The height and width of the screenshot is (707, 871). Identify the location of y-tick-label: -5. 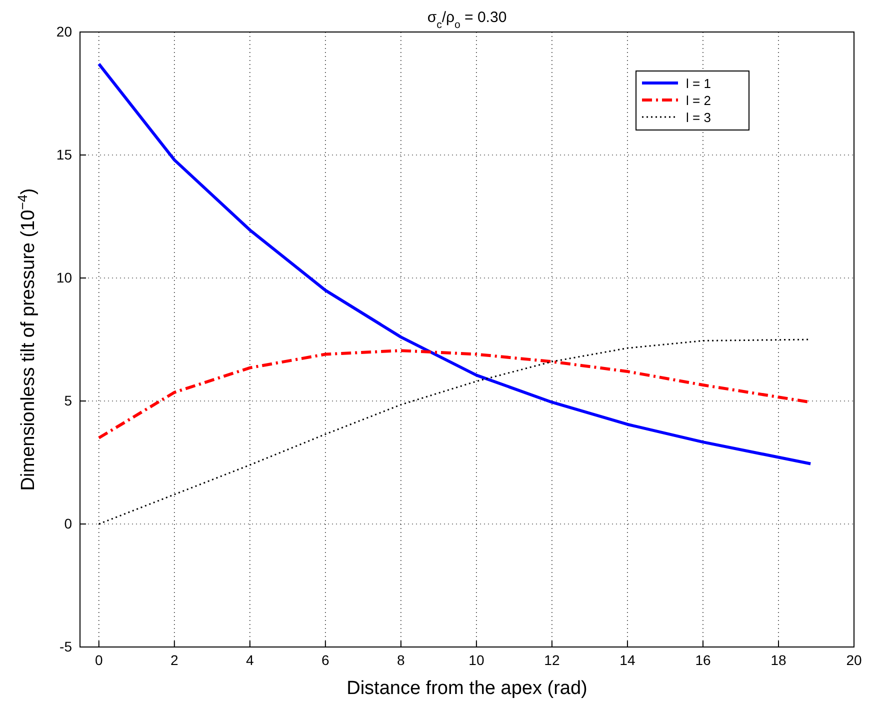
(66, 646).